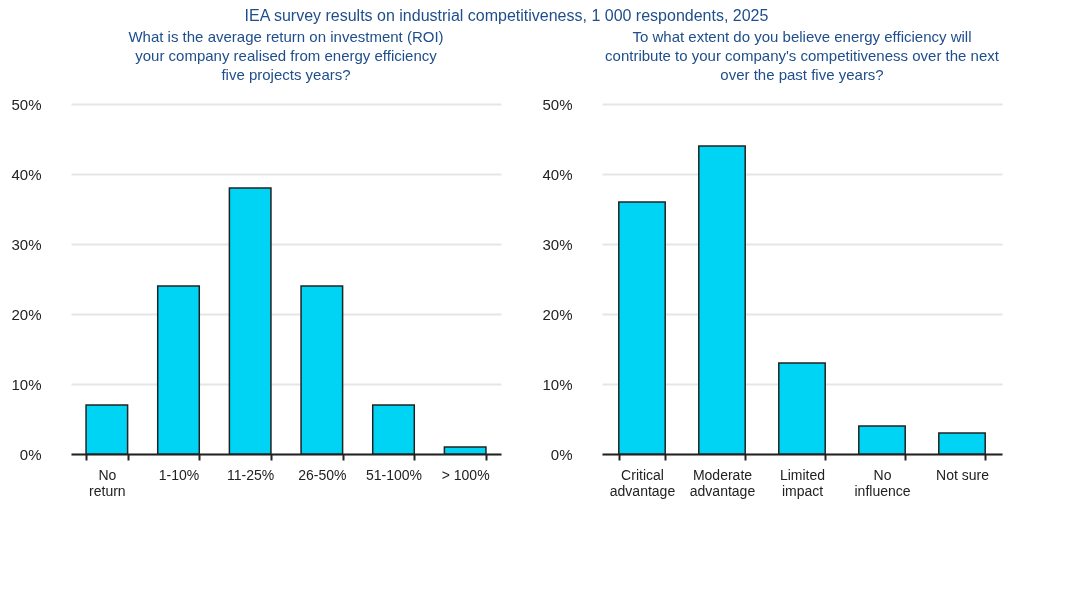 The width and height of the screenshot is (1087, 590). Describe the element at coordinates (179, 474) in the screenshot. I see `x-tick-label: 1-10%` at that location.